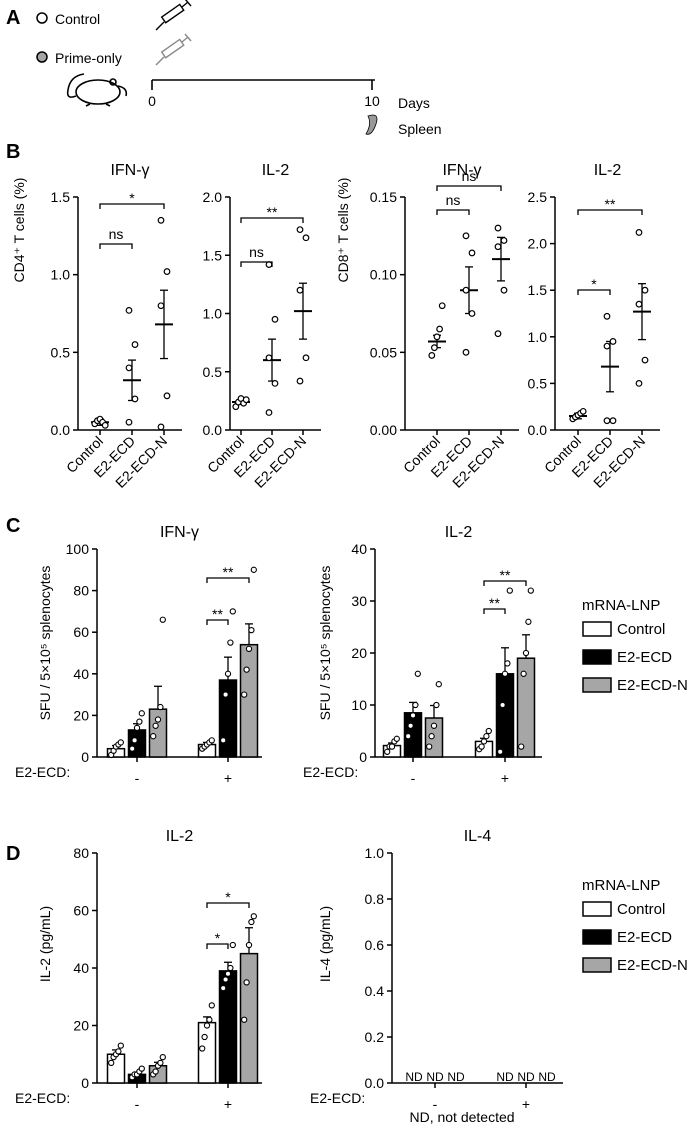 This screenshot has height=1131, width=694. What do you see at coordinates (597, 937) in the screenshot?
I see `legend-d-swatch-e2-ecd` at bounding box center [597, 937].